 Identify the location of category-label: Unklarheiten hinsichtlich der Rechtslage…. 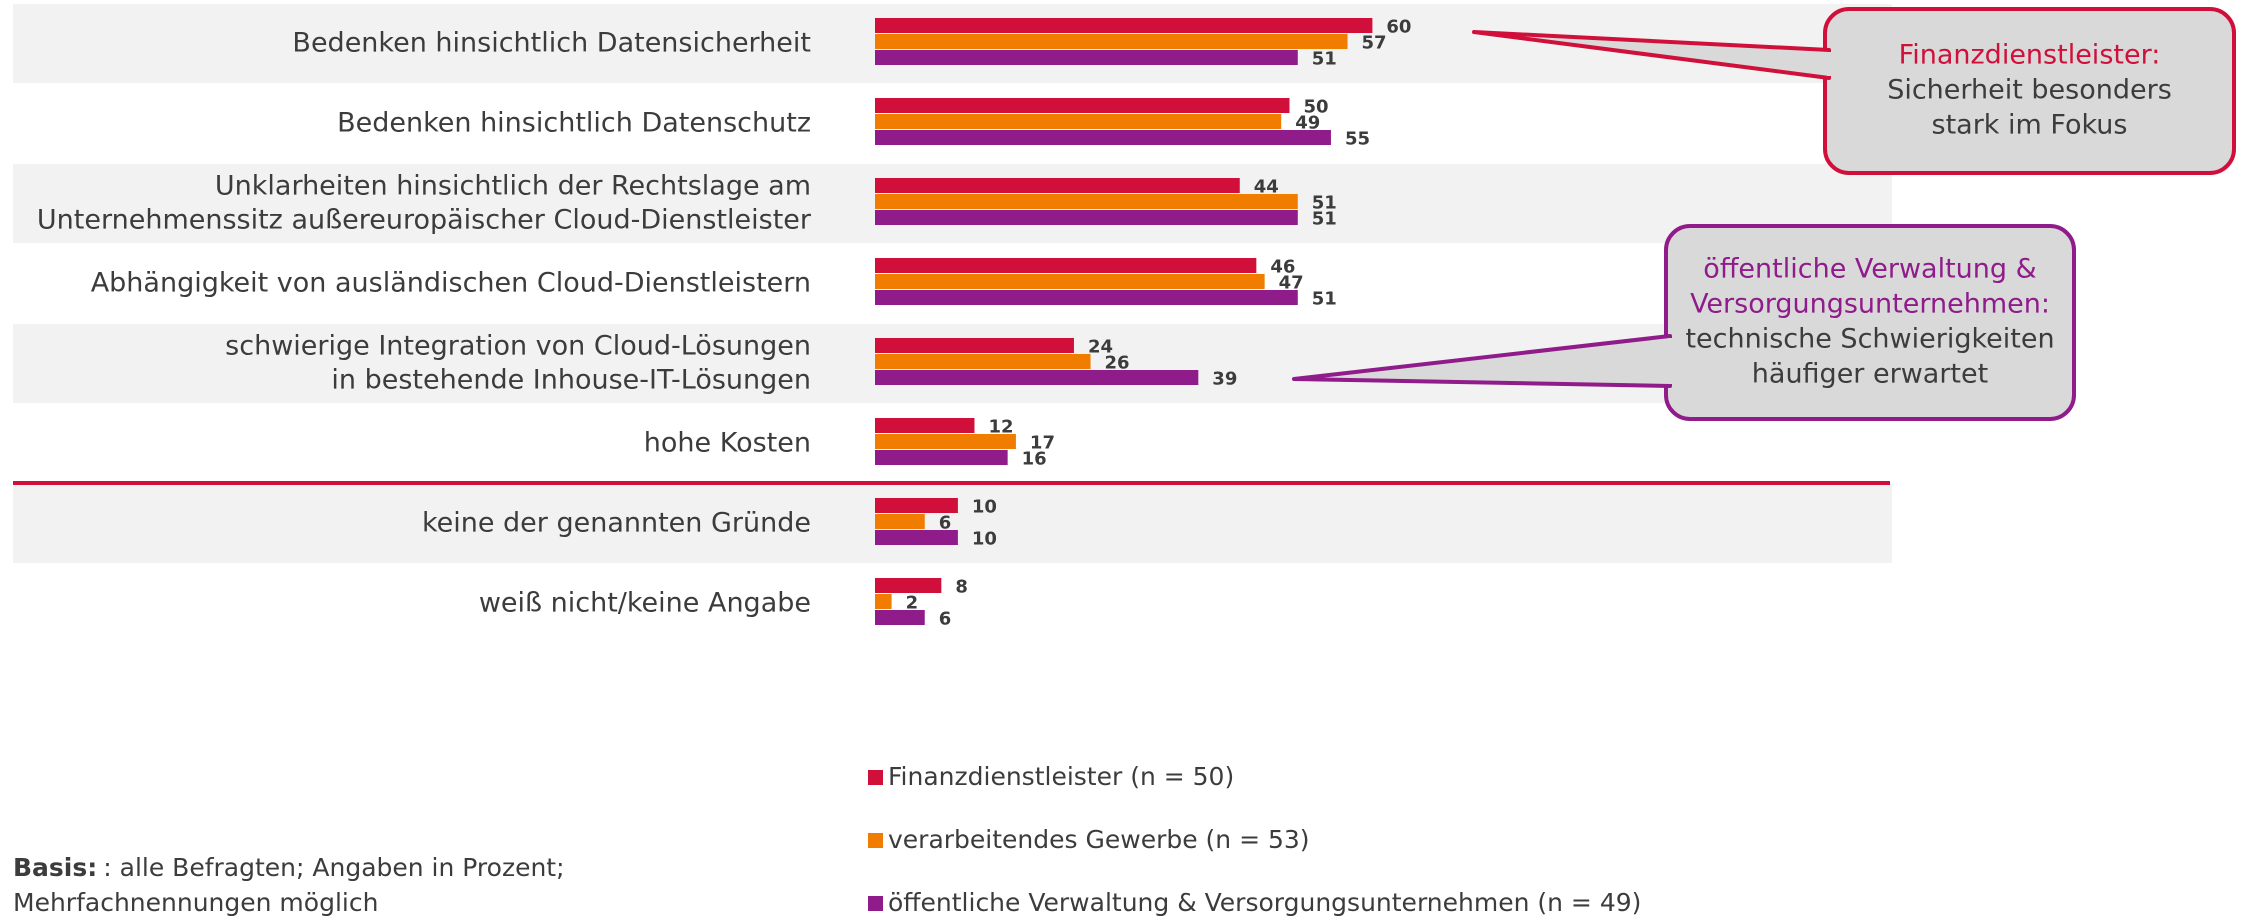
(513, 186).